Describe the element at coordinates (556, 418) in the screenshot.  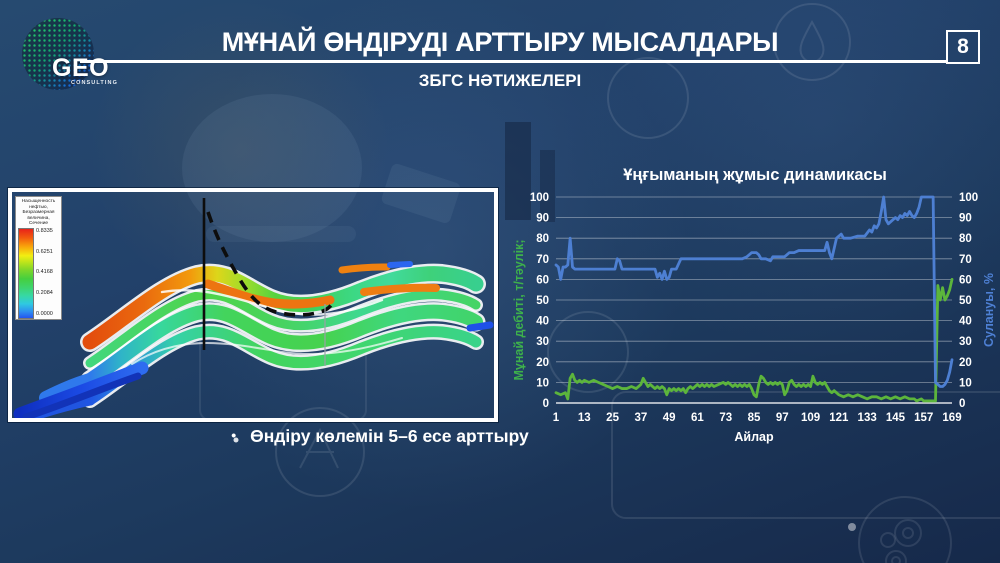
I see `svg-text: 1` at that location.